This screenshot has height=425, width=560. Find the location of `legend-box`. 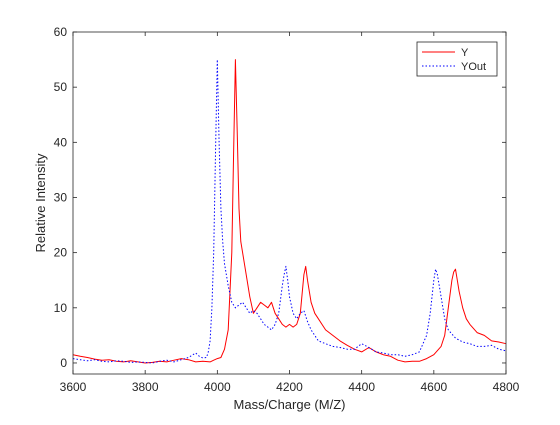

legend-box is located at coordinates (457, 59).